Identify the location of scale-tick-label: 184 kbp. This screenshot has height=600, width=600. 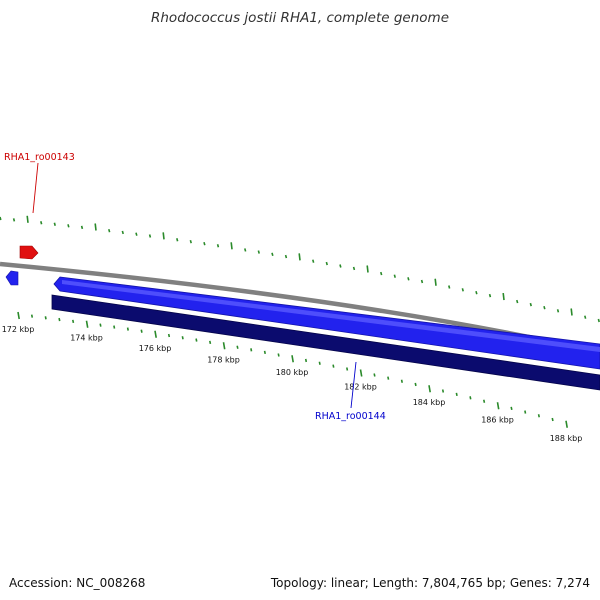
(429, 402).